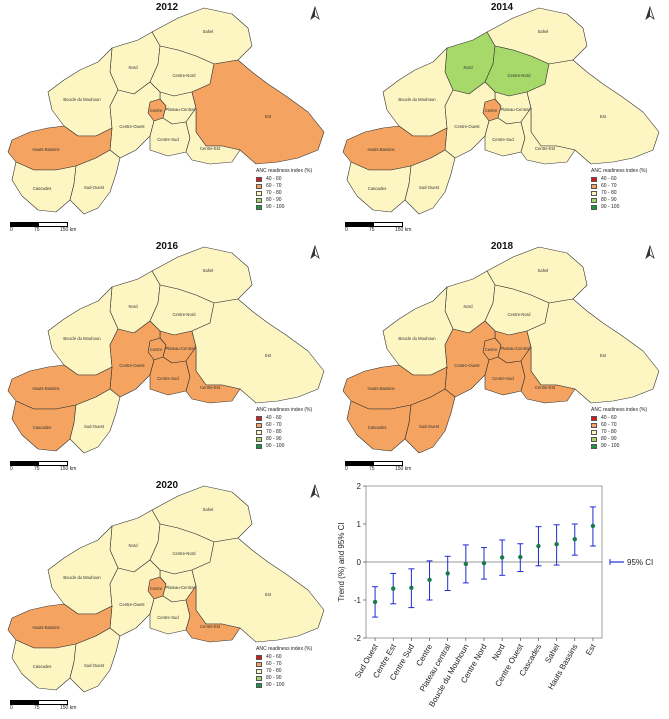 This screenshot has height=719, width=669. I want to click on region-label-boucle-du-mouhoun: Boucle du Mouhoun, so click(417, 99).